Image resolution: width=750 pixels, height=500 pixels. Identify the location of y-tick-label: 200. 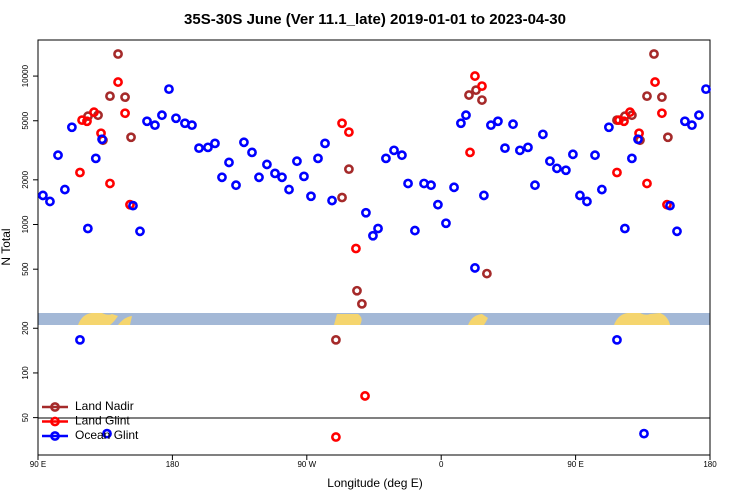
(25, 328).